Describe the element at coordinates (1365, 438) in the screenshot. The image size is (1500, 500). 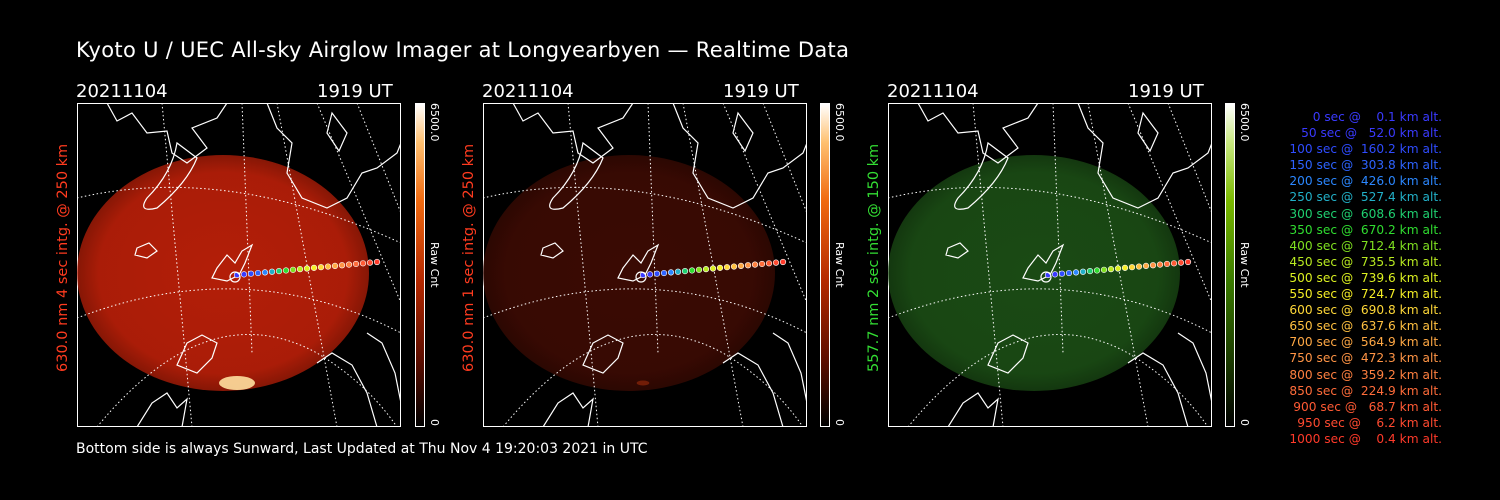
I see `legend-row: 1000 sec @ 0.4 km alt.` at that location.